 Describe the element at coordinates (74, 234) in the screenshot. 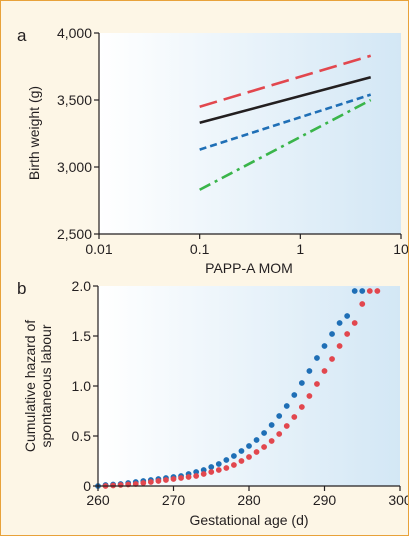

I see `chart-a-y-tick-label: 2,500` at that location.